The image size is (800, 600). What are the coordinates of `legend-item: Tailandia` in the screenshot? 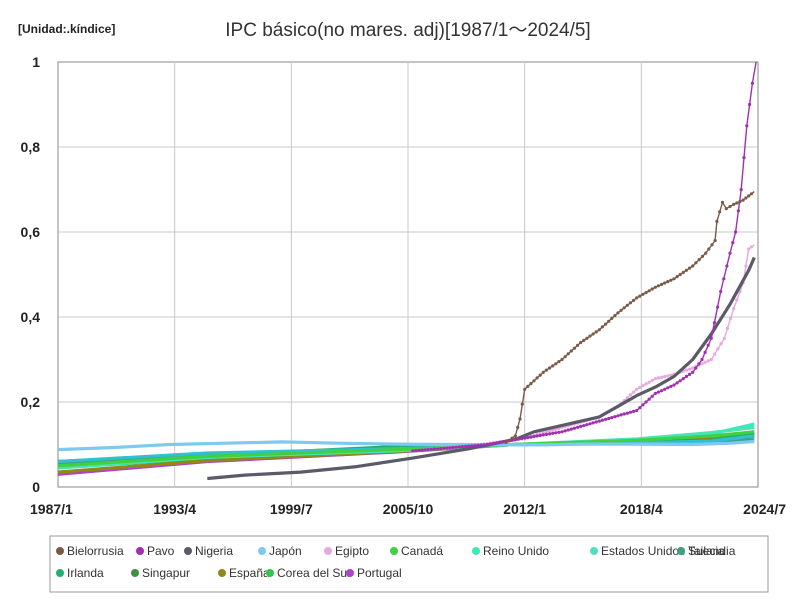 It's located at (706, 551).